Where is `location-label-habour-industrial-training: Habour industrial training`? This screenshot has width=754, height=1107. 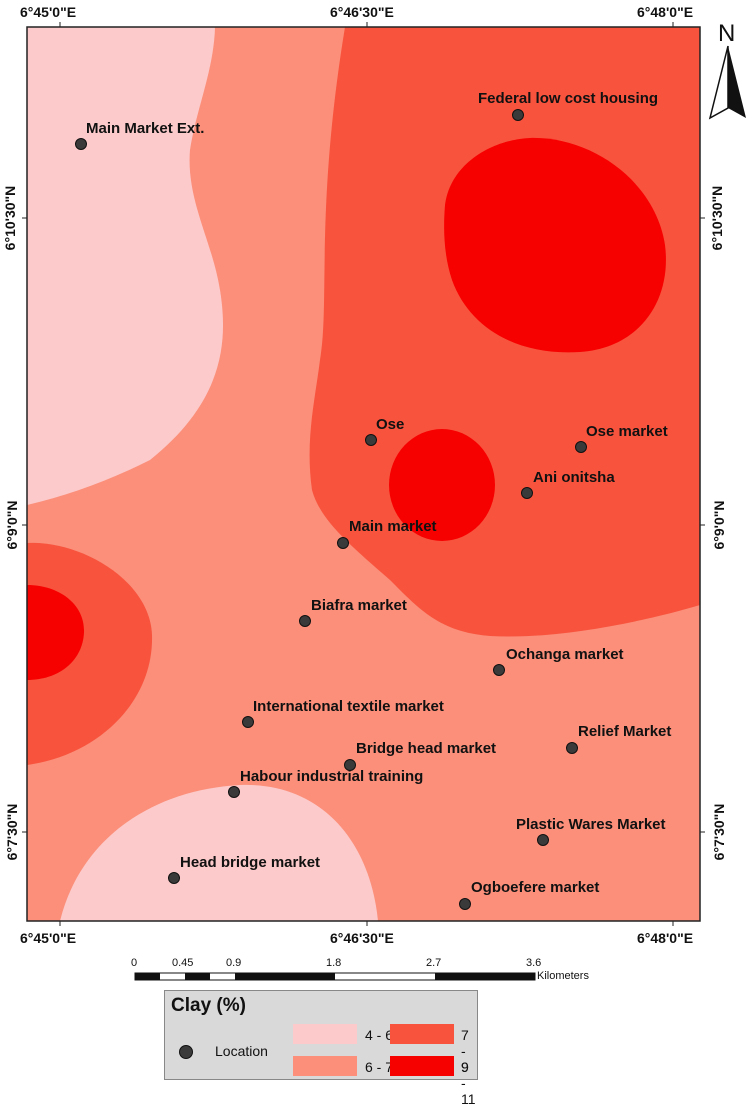
location-label-habour-industrial-training: Habour industrial training is located at coordinates (332, 776).